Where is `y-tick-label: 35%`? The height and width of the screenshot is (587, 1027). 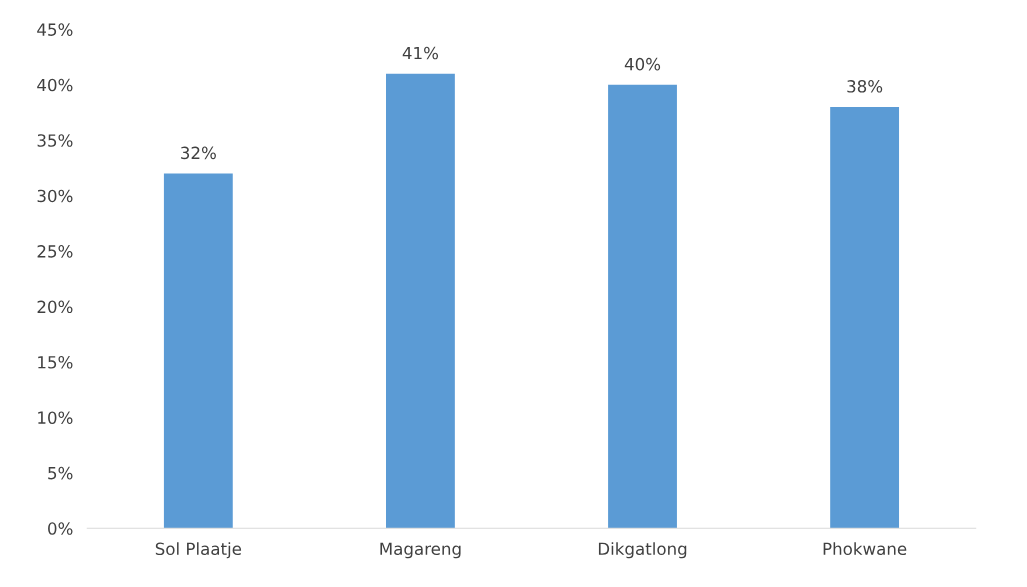 y-tick-label: 35% is located at coordinates (55, 140).